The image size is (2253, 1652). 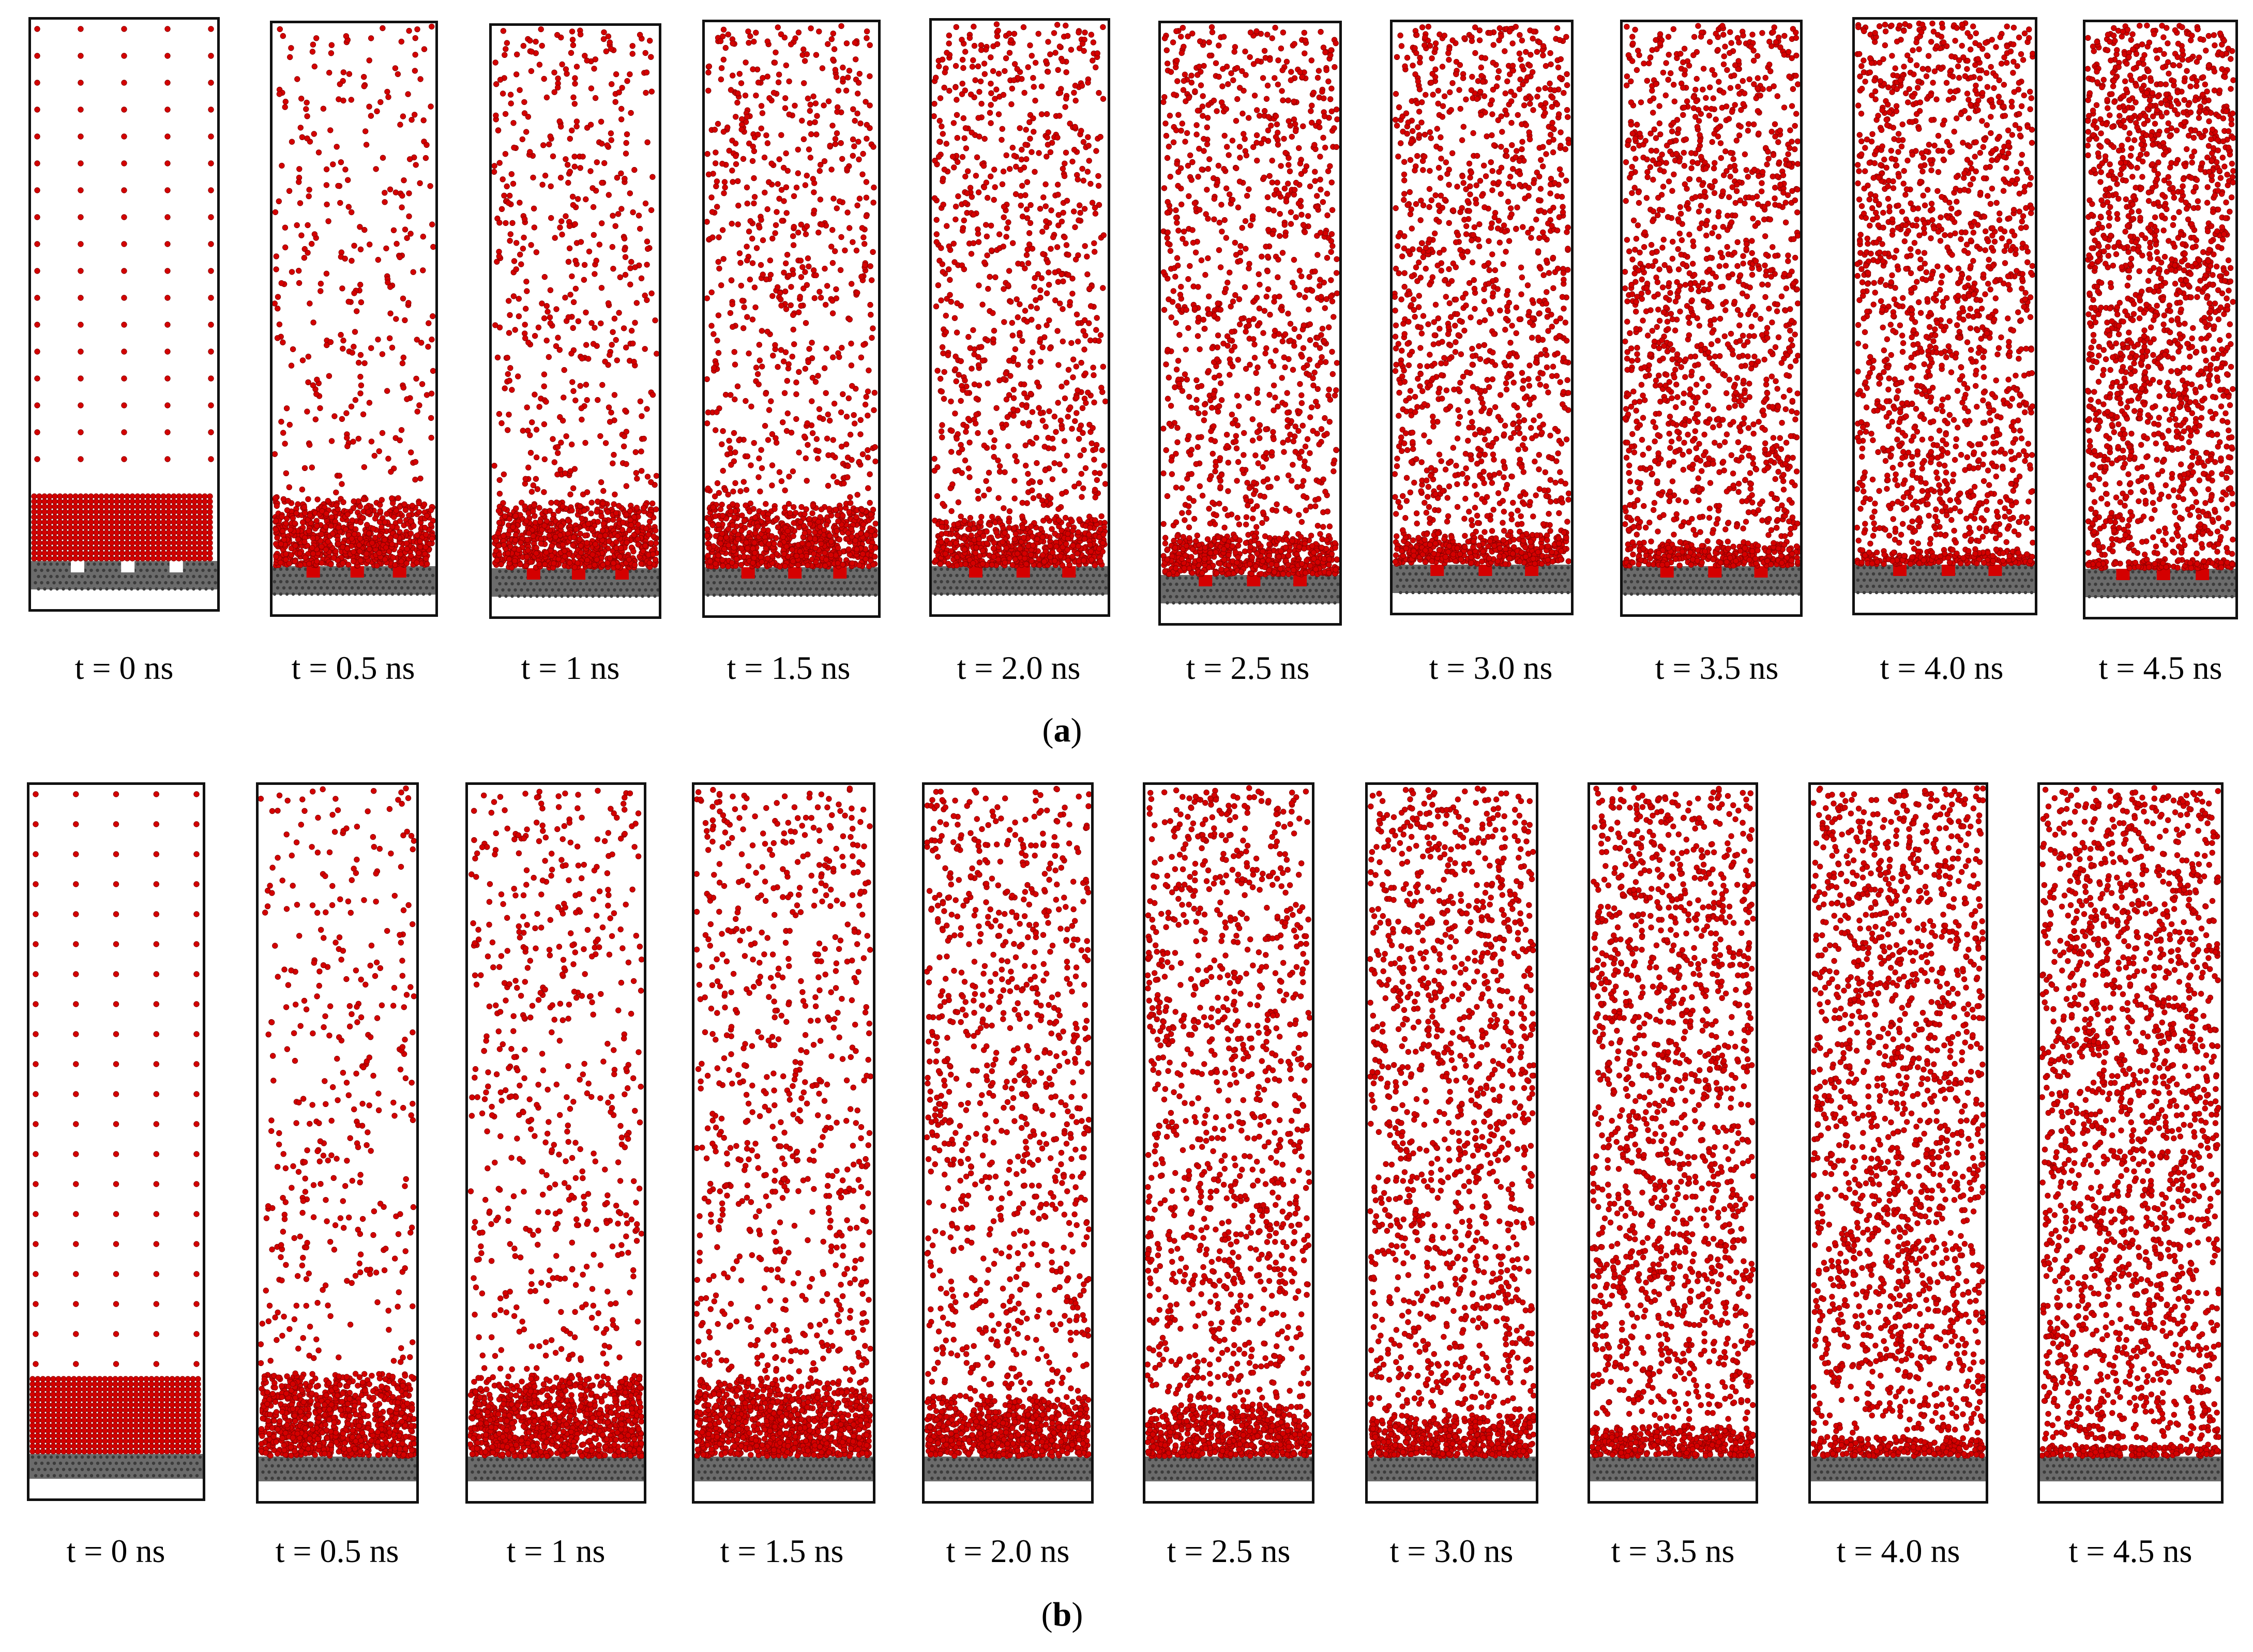 I want to click on snapshot-render, so click(x=576, y=312).